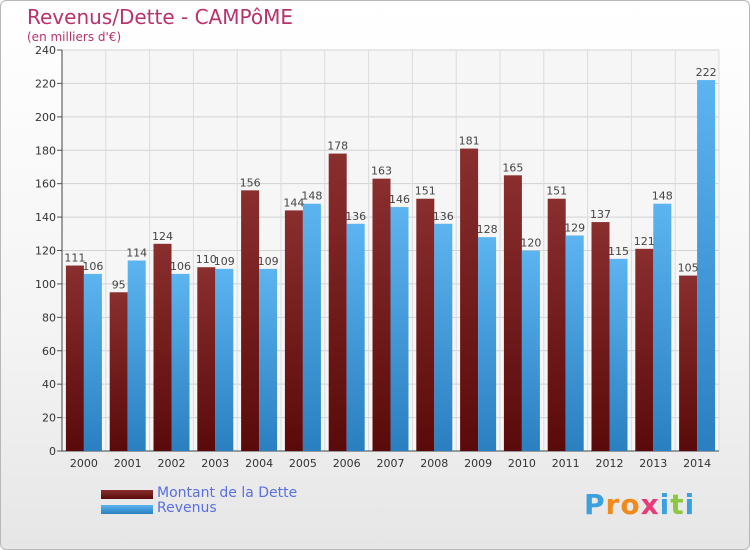 The height and width of the screenshot is (550, 750). Describe the element at coordinates (49, 384) in the screenshot. I see `y-tick-label: 40` at that location.